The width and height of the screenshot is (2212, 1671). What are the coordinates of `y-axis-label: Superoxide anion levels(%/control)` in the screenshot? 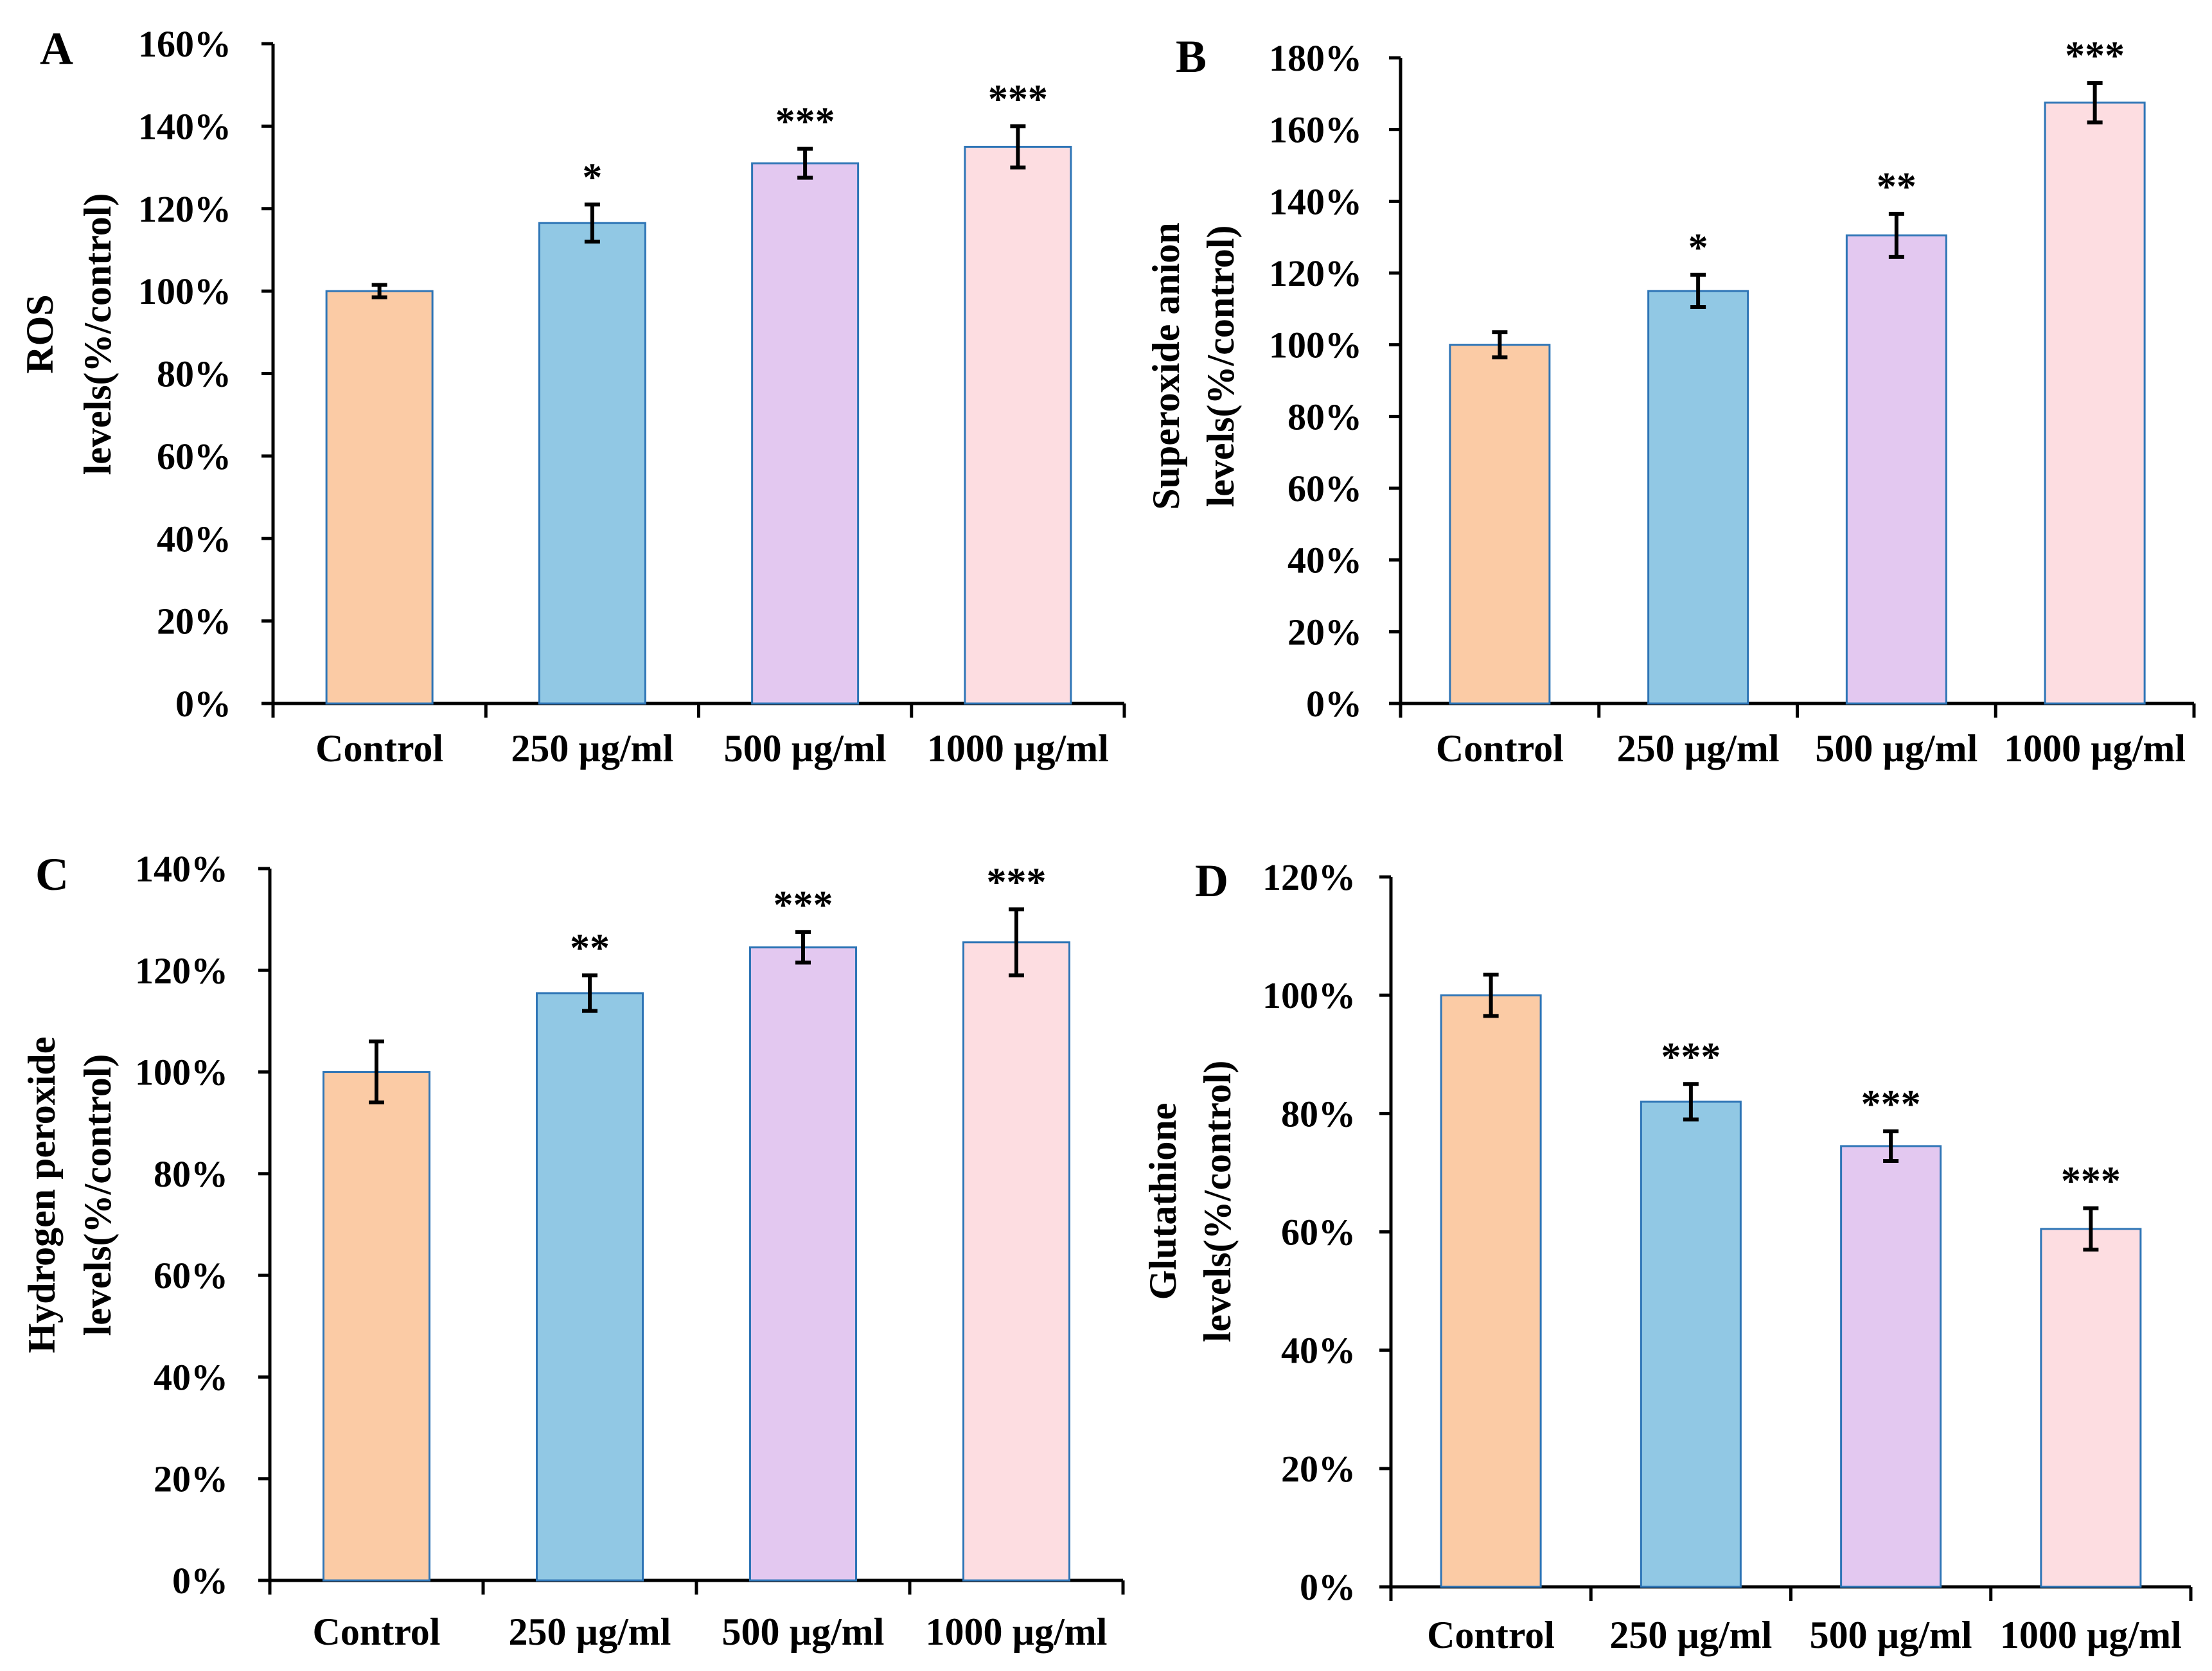 It's located at (1193, 365).